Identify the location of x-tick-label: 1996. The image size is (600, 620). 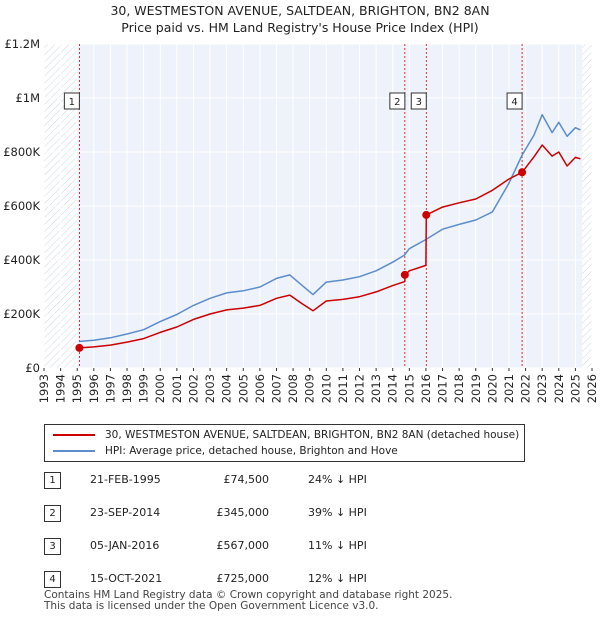
(94, 388).